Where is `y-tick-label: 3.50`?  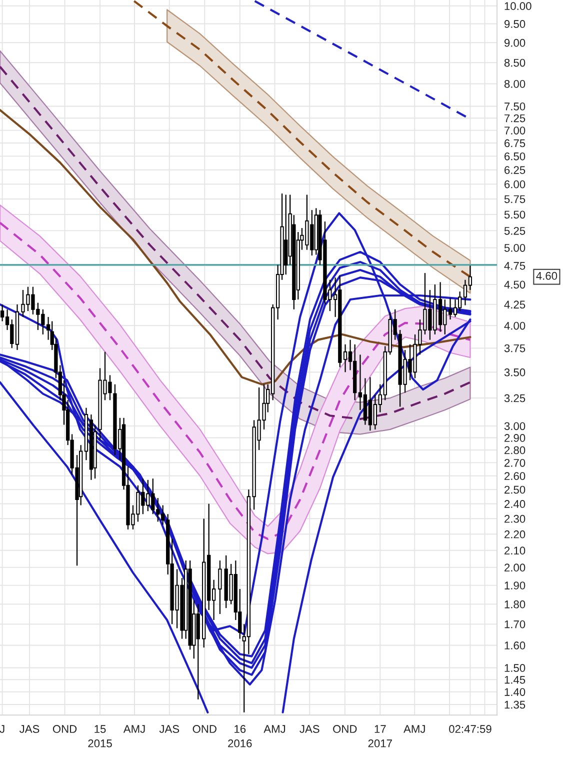
y-tick-label: 3.50 is located at coordinates (515, 372).